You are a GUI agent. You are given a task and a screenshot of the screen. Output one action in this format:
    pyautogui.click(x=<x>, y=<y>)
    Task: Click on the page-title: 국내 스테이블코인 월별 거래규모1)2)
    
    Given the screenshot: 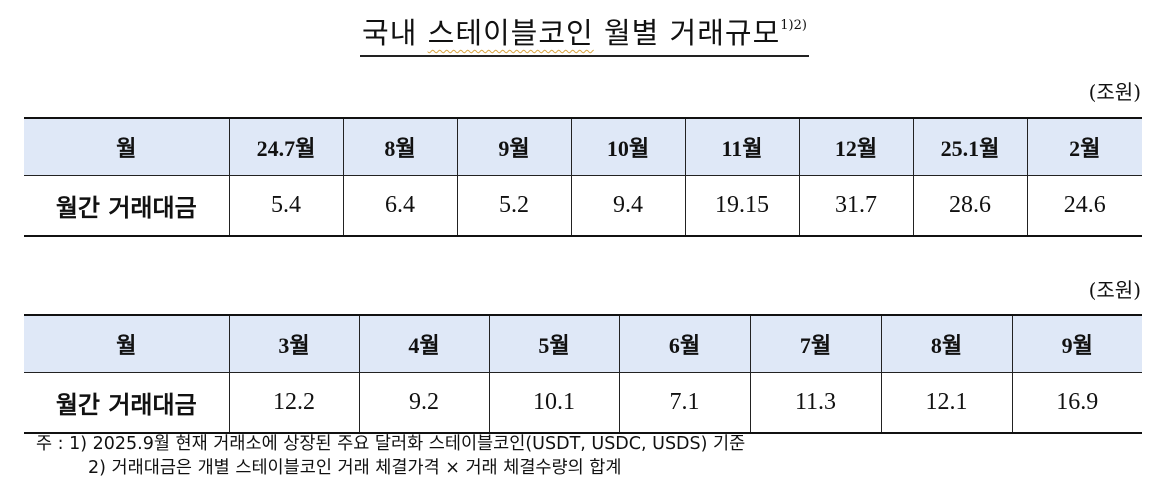 What is the action you would take?
    pyautogui.click(x=584, y=33)
    